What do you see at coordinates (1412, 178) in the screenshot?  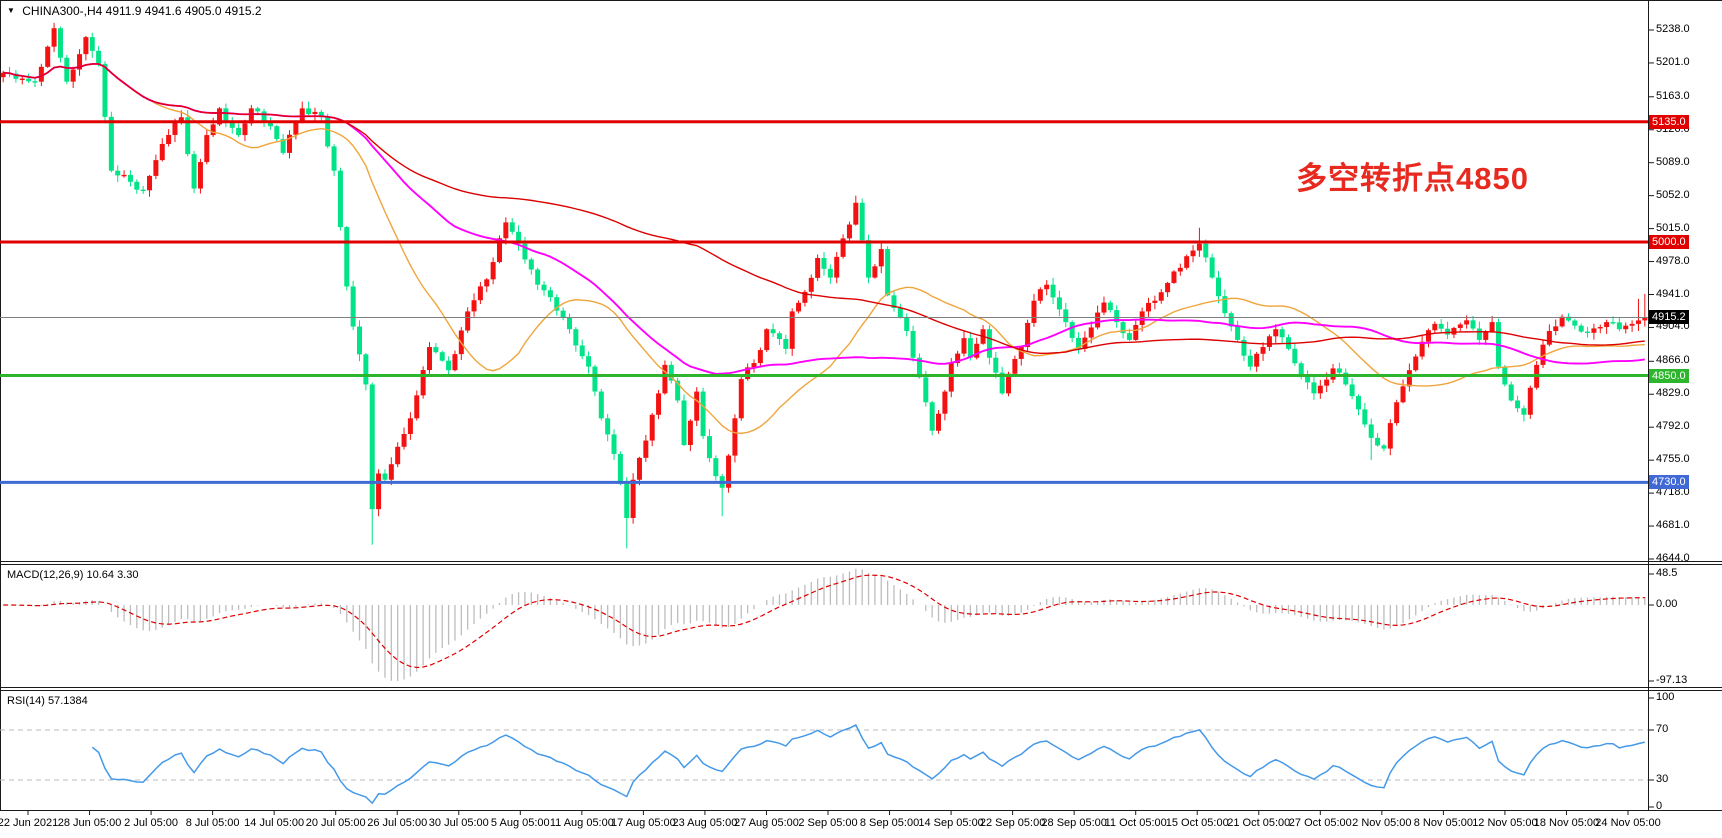 I see `annotation-text: 多空转折点4850` at bounding box center [1412, 178].